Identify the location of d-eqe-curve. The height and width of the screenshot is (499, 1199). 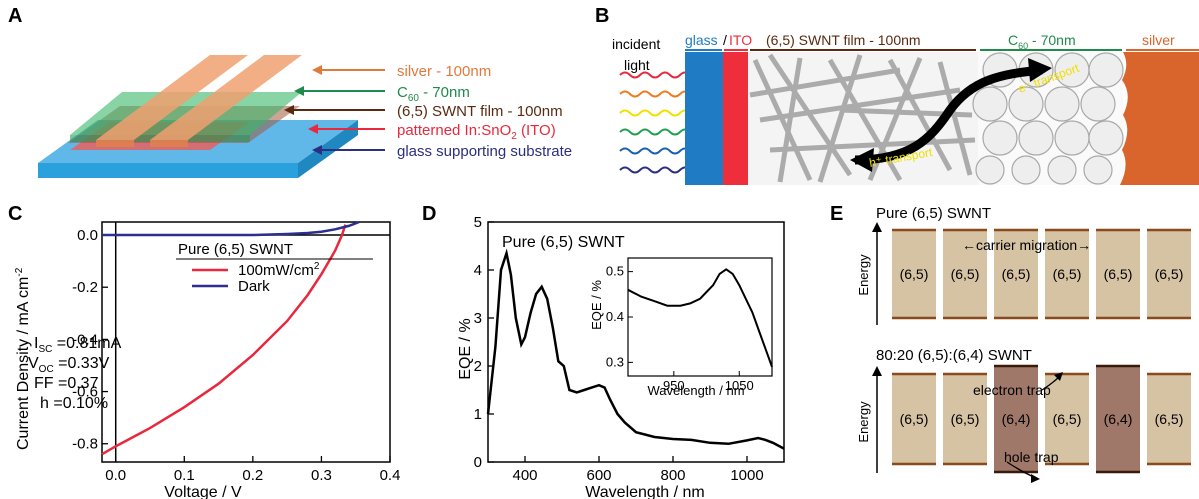
(635, 349).